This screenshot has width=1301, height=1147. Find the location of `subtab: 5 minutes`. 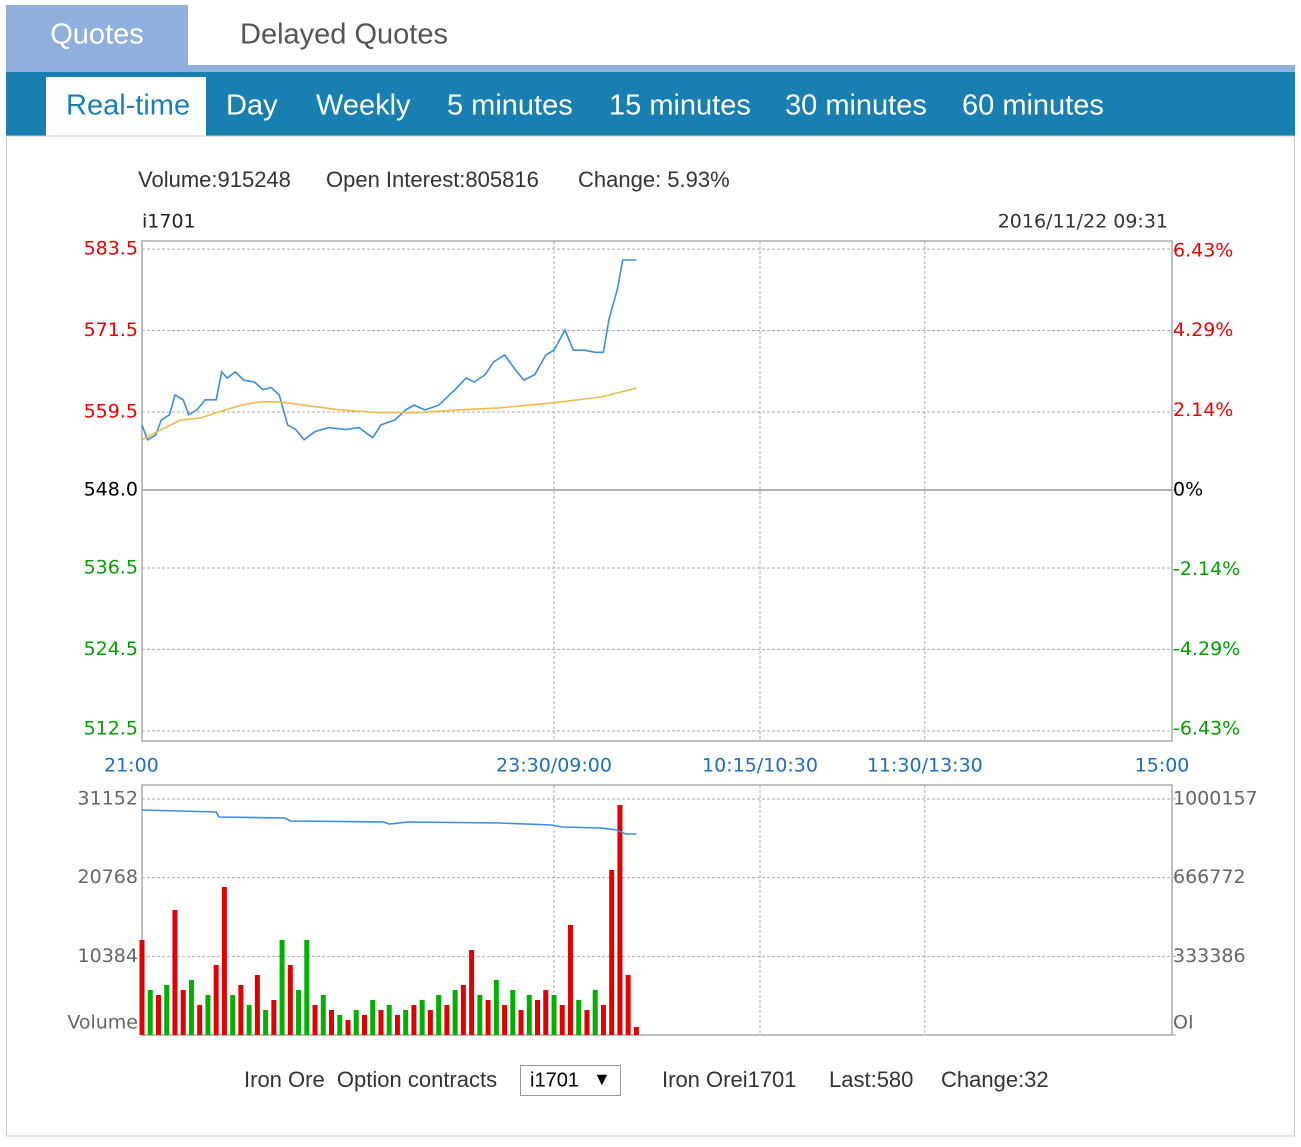

subtab: 5 minutes is located at coordinates (510, 106).